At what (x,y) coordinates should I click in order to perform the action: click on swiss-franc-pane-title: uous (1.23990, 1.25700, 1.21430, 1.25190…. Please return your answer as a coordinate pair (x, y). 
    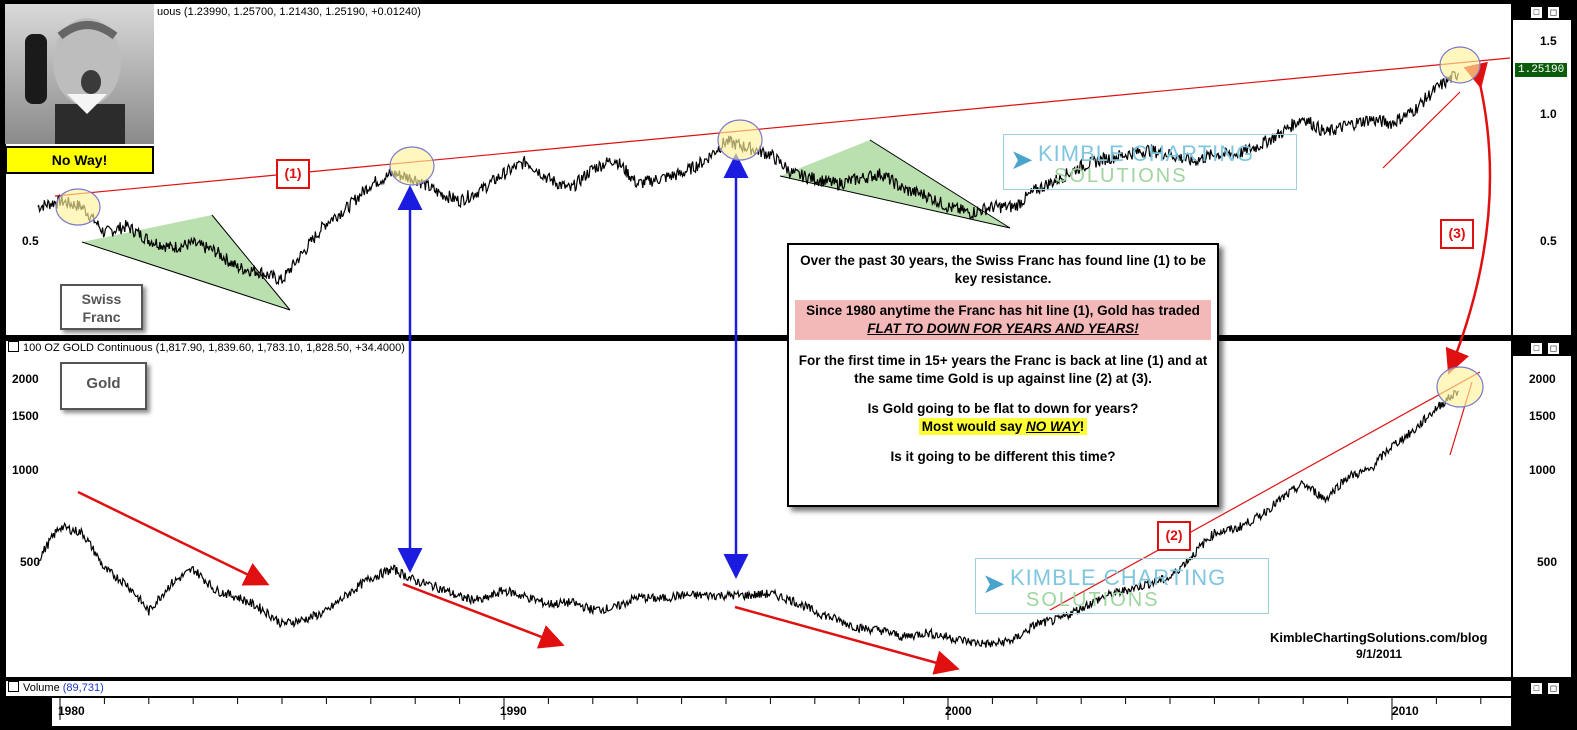
    Looking at the image, I should click on (832, 12).